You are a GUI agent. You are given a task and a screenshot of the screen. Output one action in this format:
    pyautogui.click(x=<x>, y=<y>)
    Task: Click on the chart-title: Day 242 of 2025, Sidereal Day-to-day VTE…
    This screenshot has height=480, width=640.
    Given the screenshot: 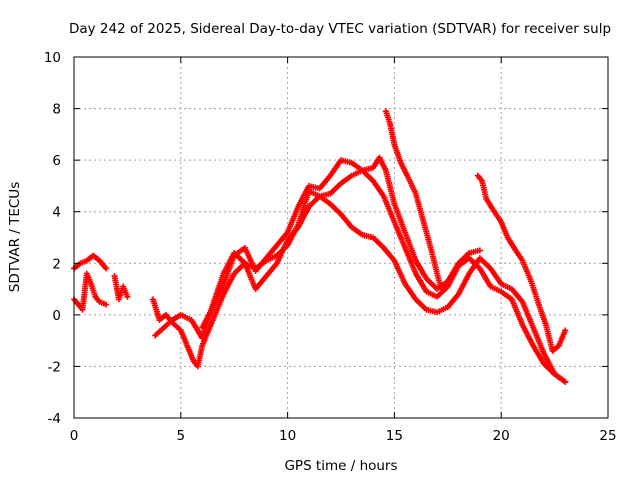 What is the action you would take?
    pyautogui.click(x=340, y=29)
    